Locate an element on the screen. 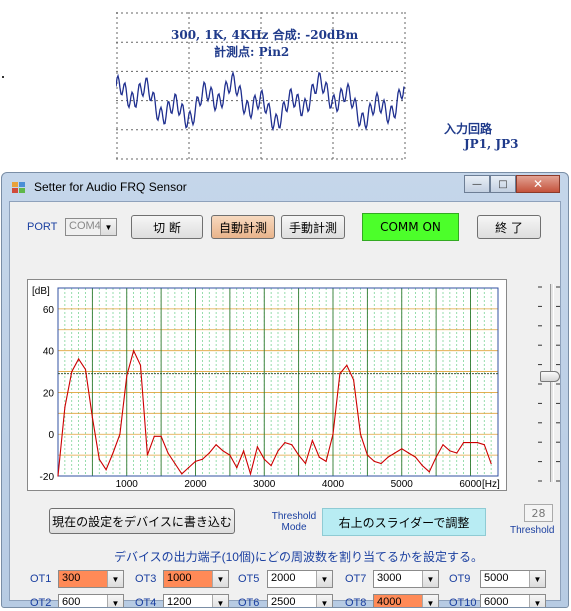 The image size is (571, 611). output-select-ot8: 4000 ▼ is located at coordinates (406, 601).